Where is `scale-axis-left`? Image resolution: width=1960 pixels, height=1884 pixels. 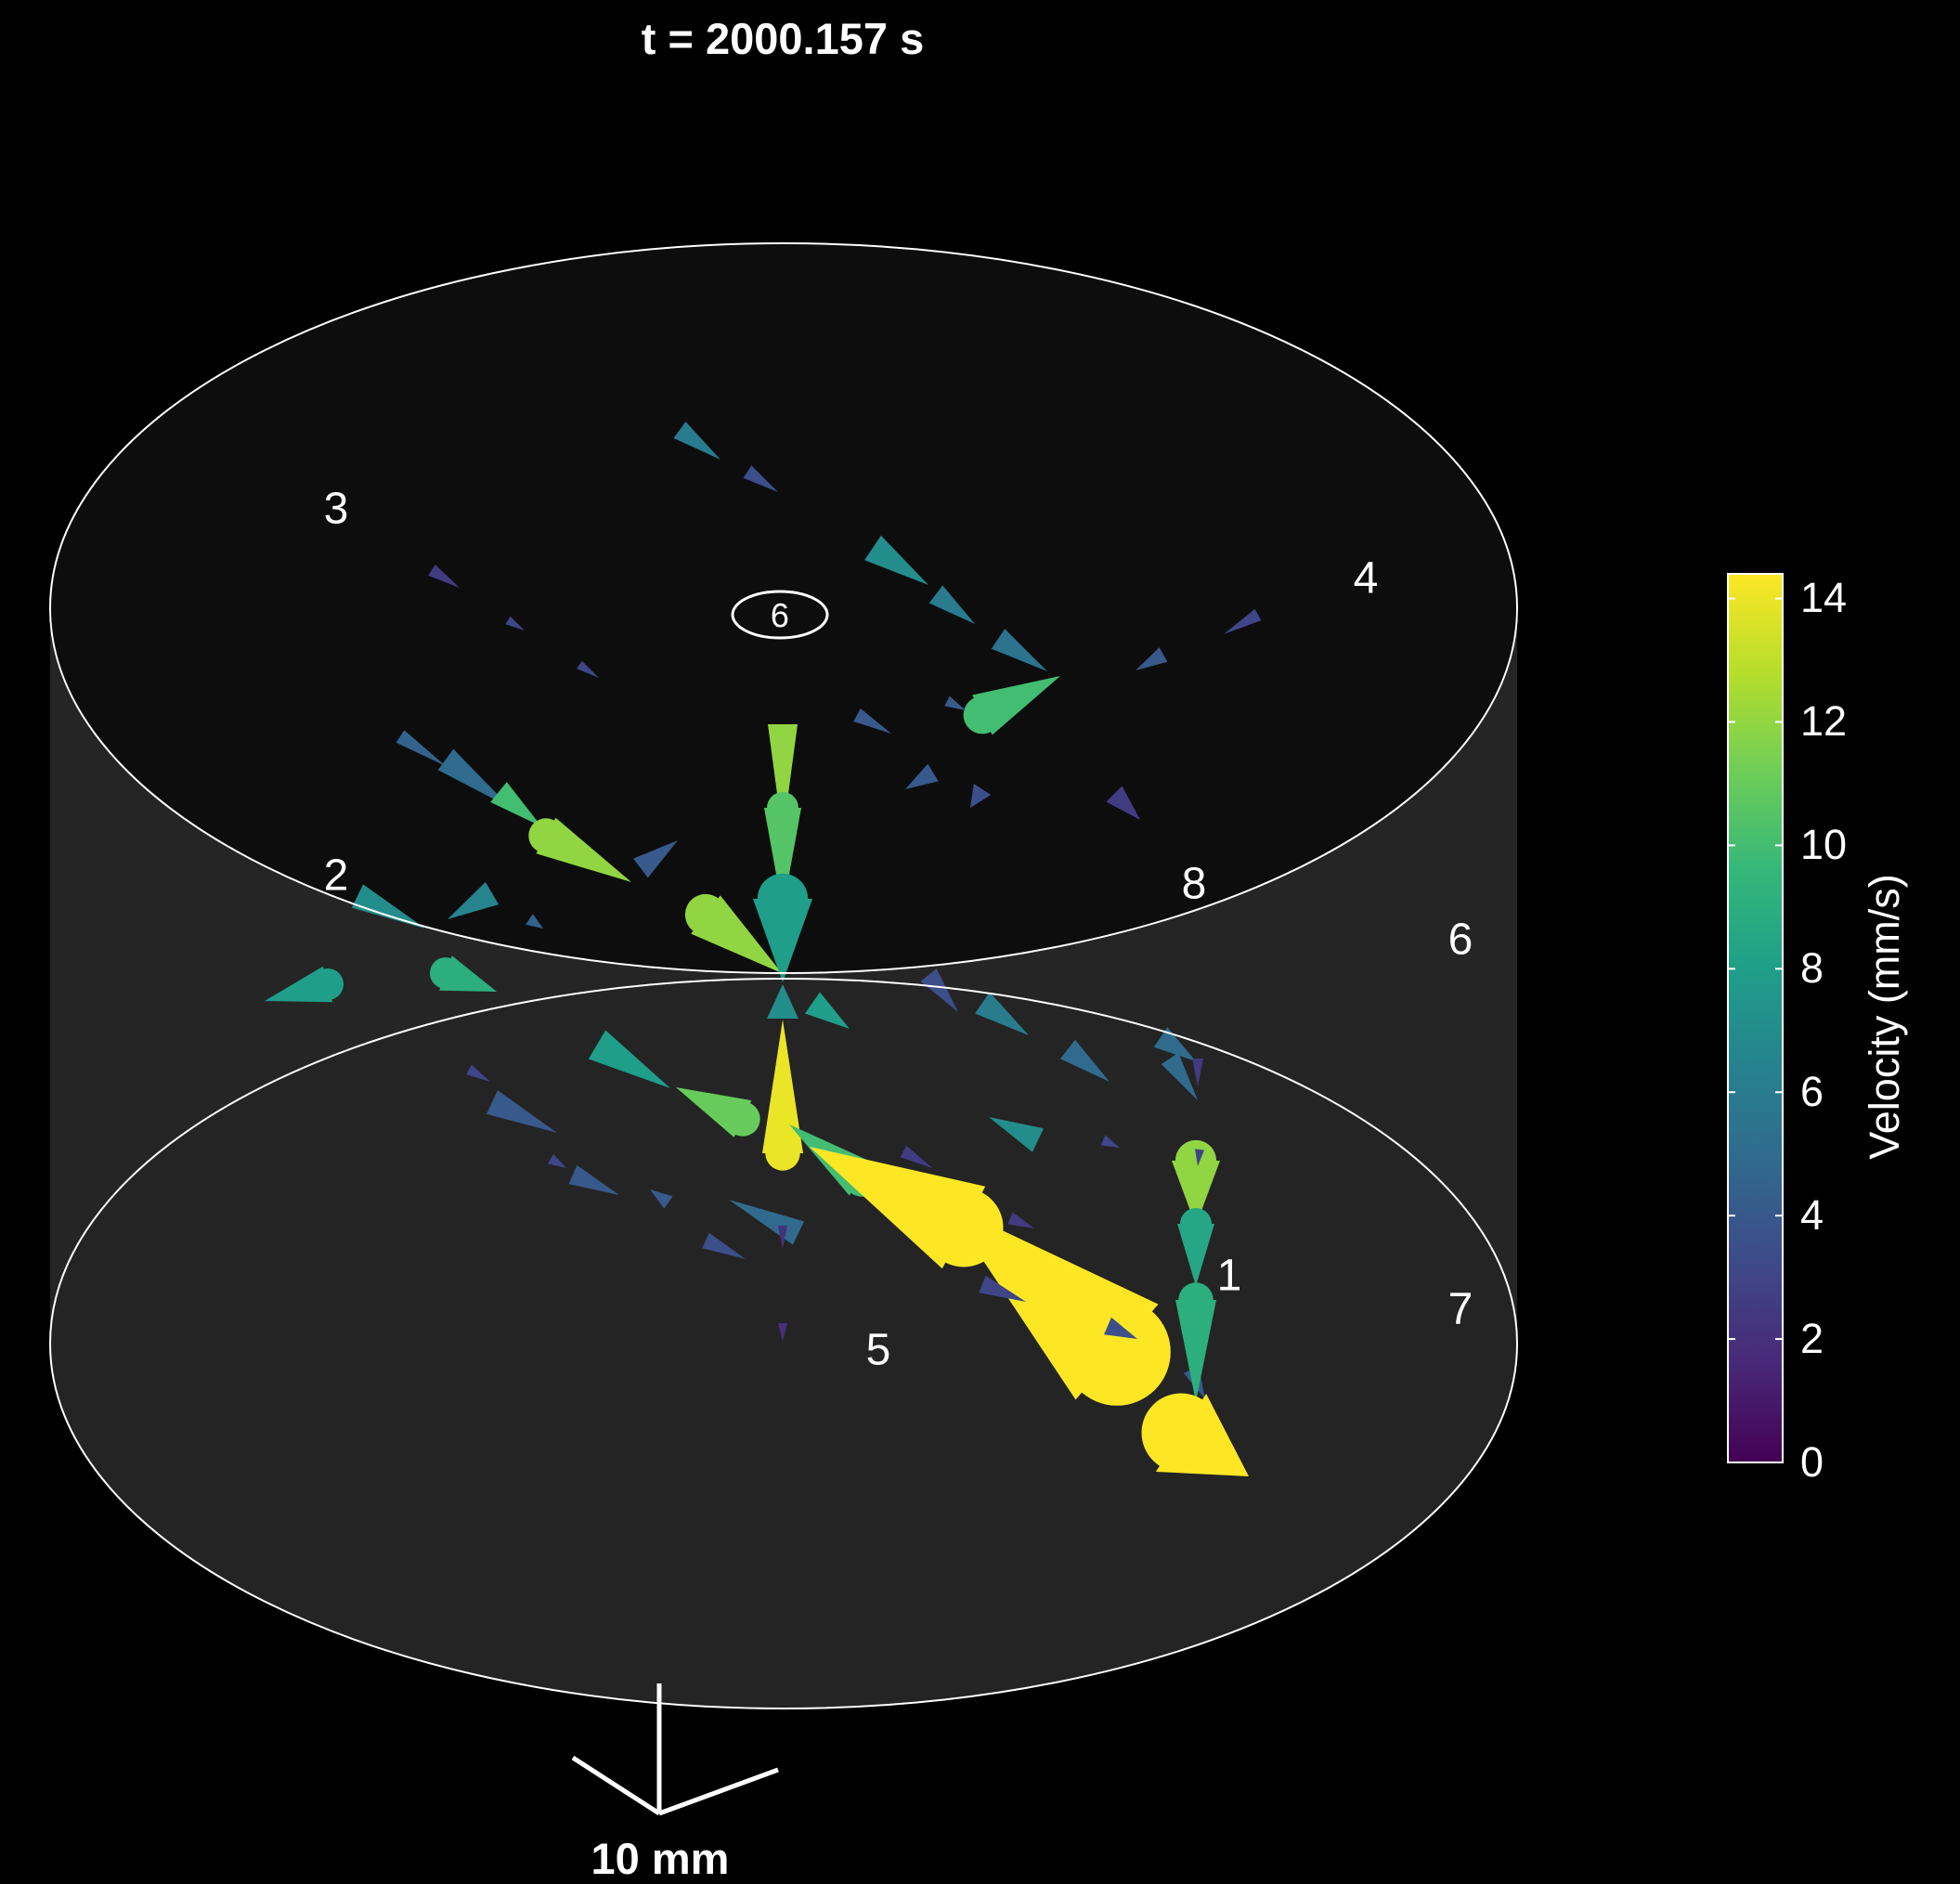
scale-axis-left is located at coordinates (616, 1785).